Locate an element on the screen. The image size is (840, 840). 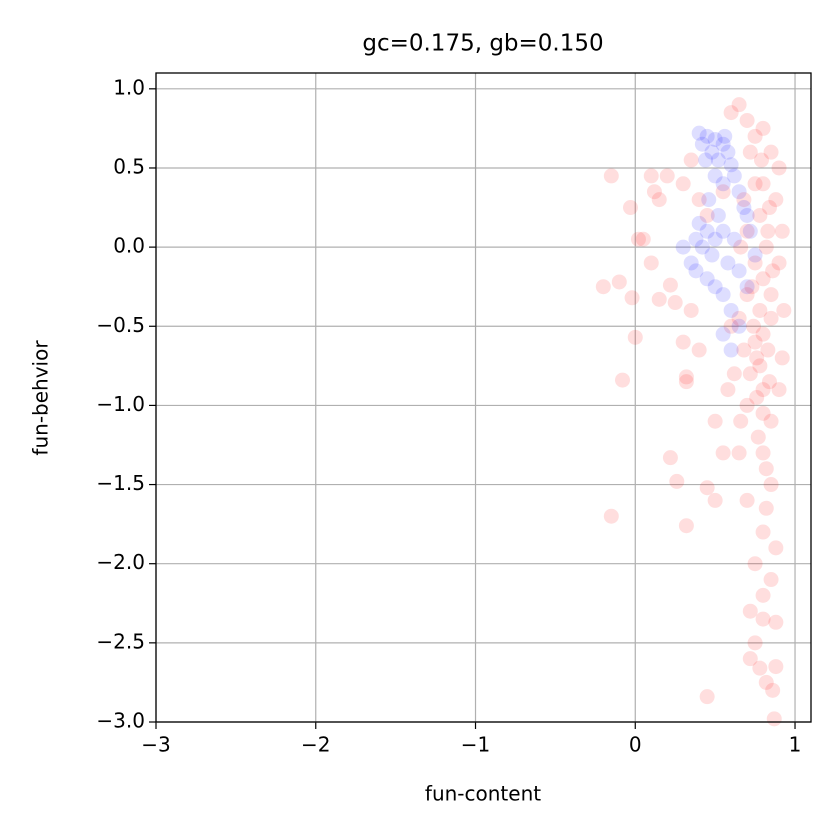
y-tick-label: −0.5 is located at coordinates (120, 325).